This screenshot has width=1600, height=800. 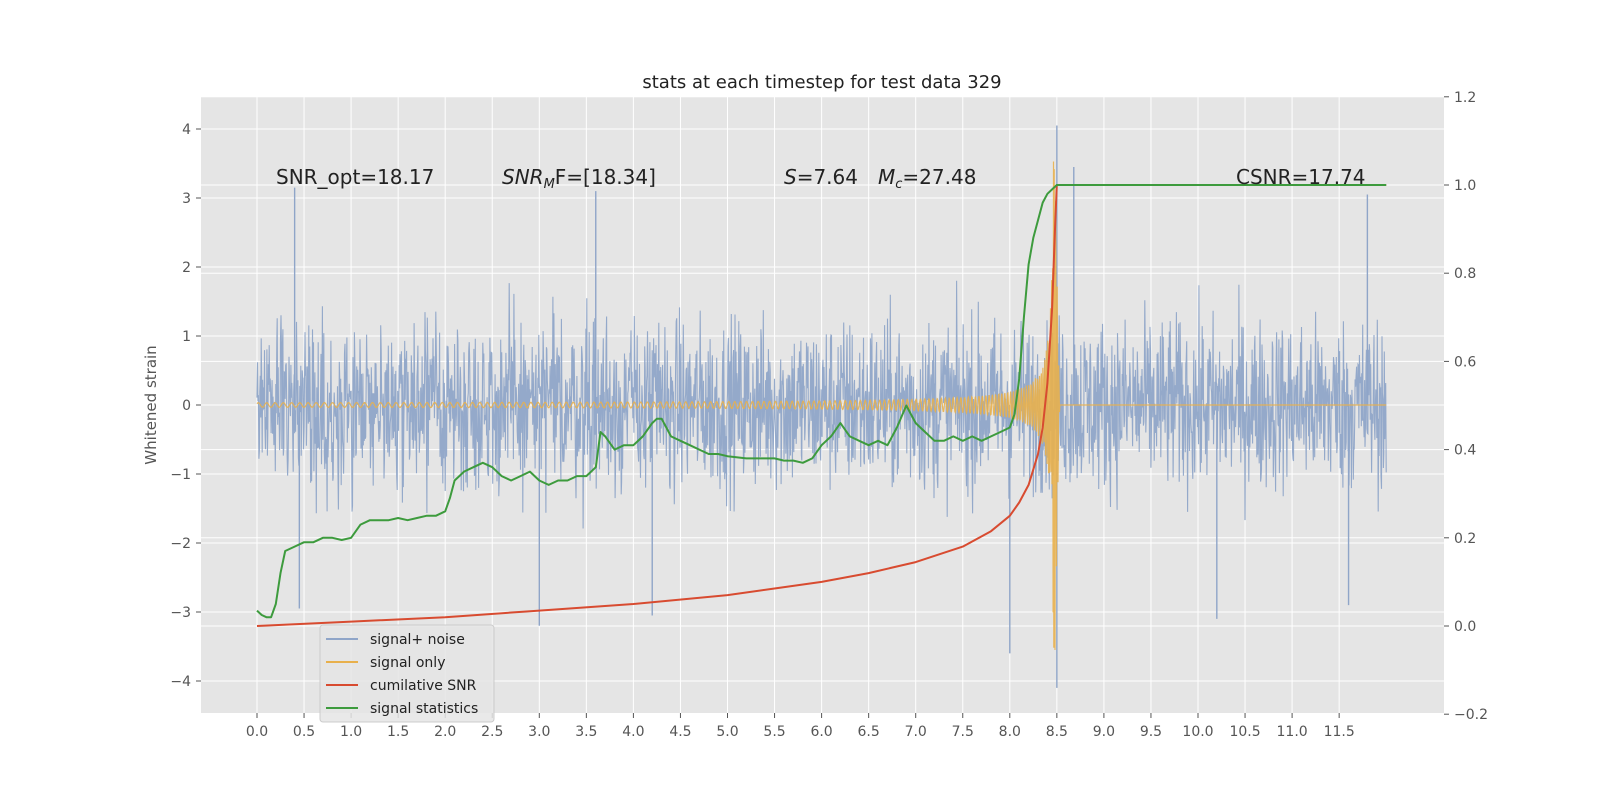 What do you see at coordinates (827, 177) in the screenshot?
I see `annotation-s-value: =7.64` at bounding box center [827, 177].